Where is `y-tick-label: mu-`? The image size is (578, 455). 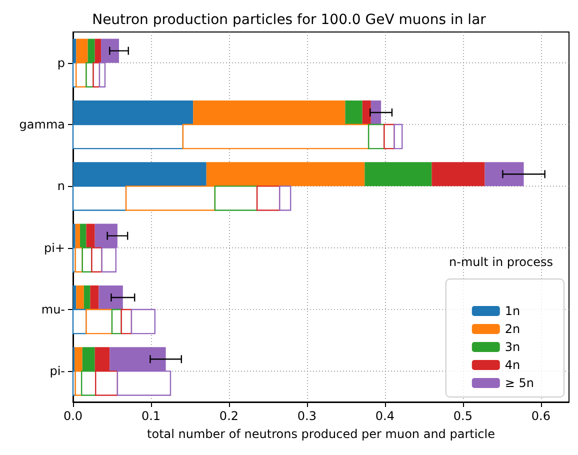
y-tick-label: mu- is located at coordinates (53, 309).